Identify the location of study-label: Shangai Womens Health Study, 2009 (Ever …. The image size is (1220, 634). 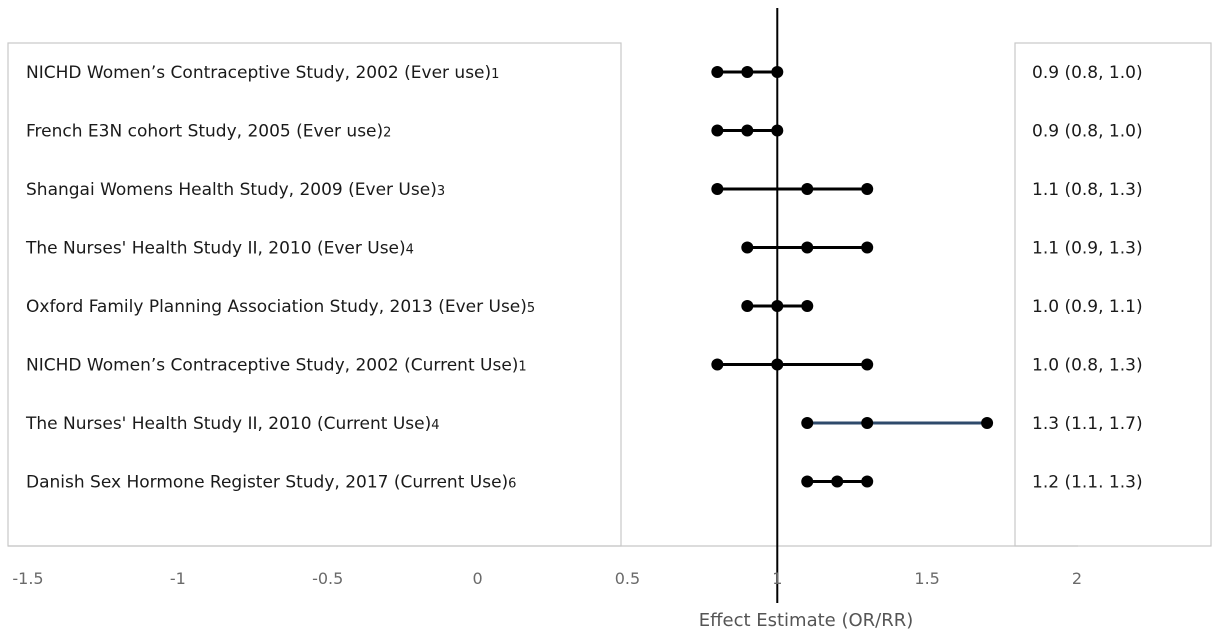
(235, 190).